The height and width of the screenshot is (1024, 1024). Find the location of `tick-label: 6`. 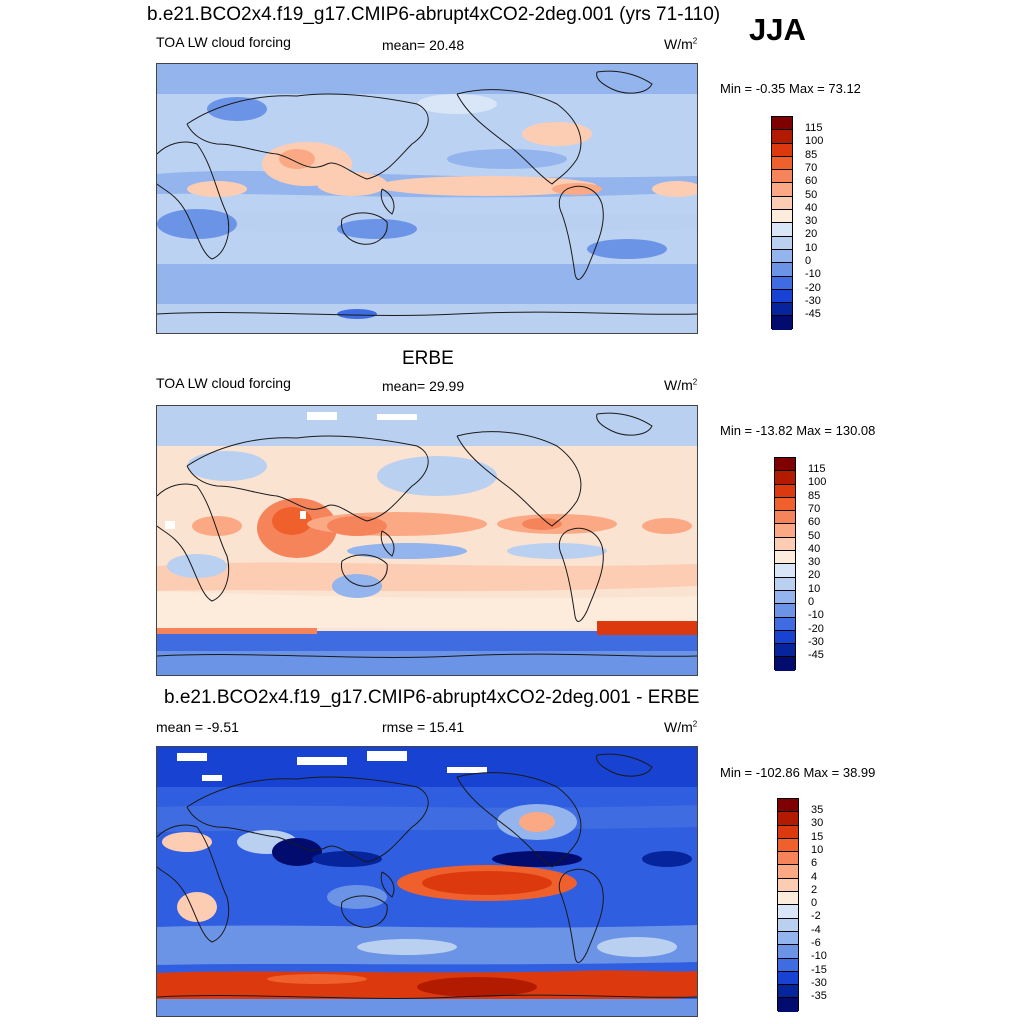

tick-label: 6 is located at coordinates (814, 863).